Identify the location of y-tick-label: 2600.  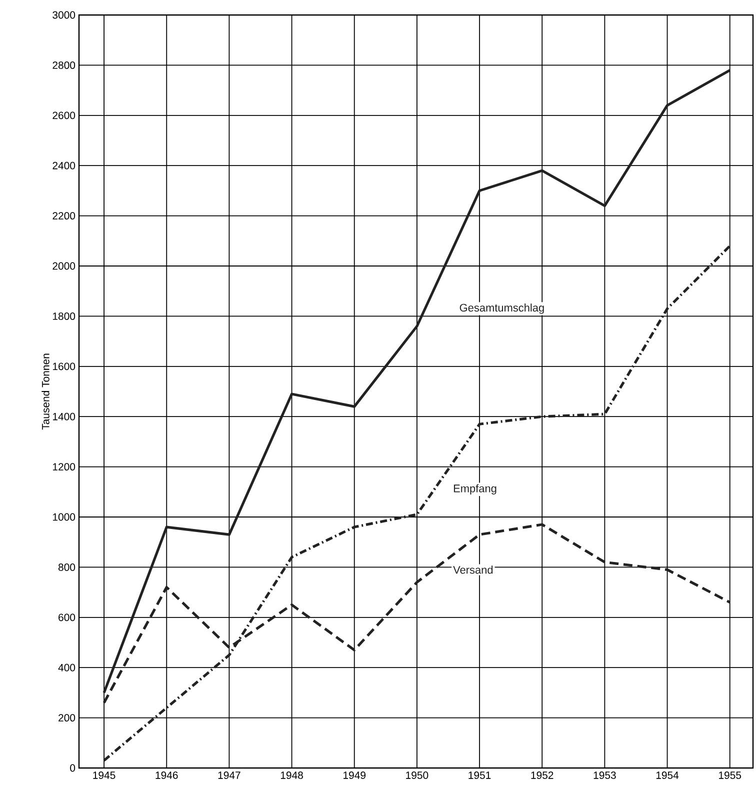
(64, 116).